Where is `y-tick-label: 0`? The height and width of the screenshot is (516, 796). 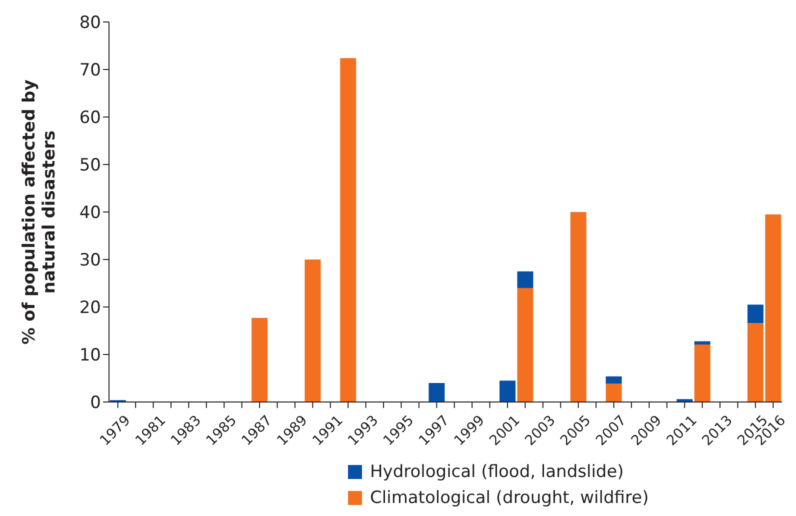 y-tick-label: 0 is located at coordinates (95, 403).